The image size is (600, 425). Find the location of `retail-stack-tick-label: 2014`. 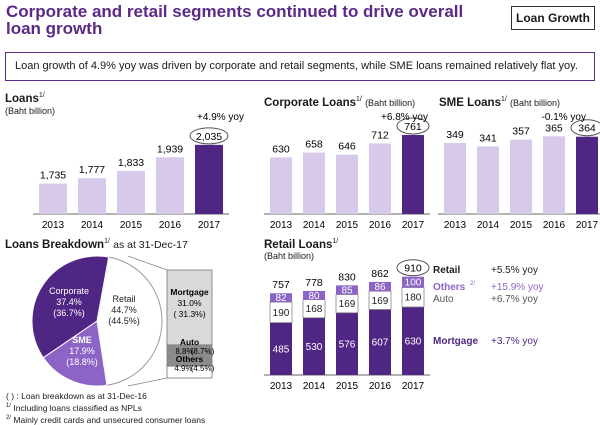

retail-stack-tick-label: 2014 is located at coordinates (314, 386).